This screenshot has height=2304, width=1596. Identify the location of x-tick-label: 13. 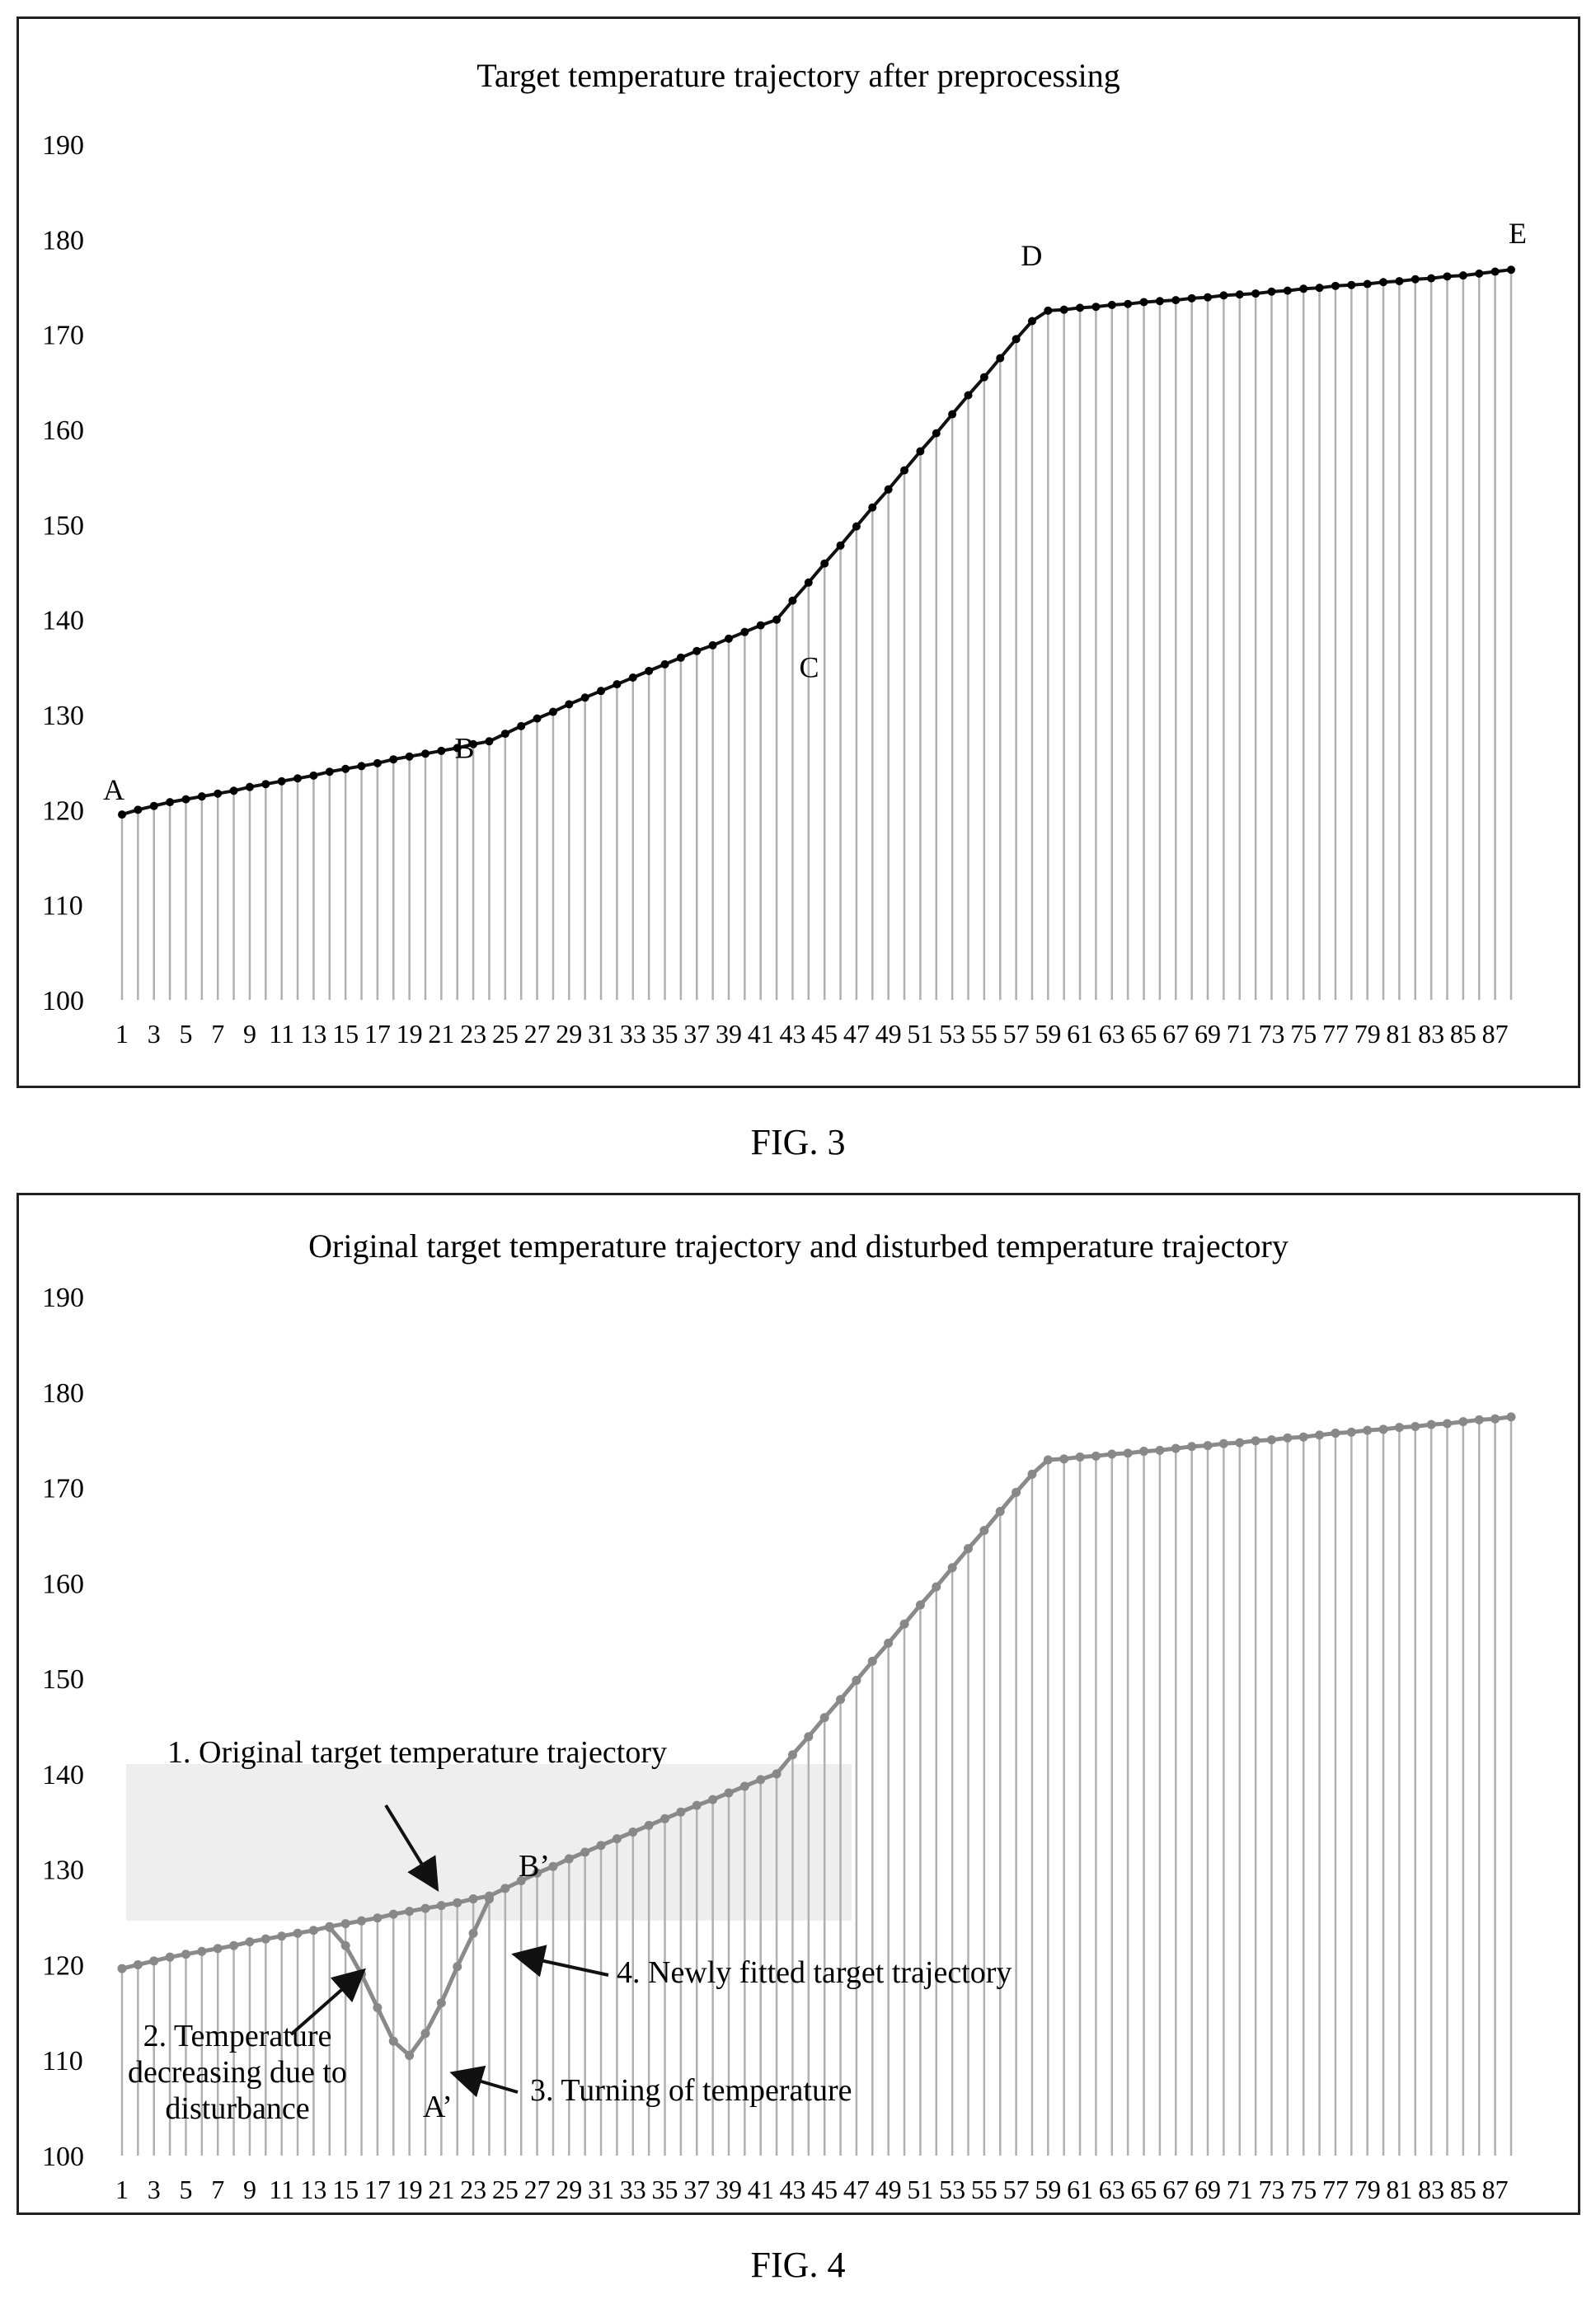
(313, 2189).